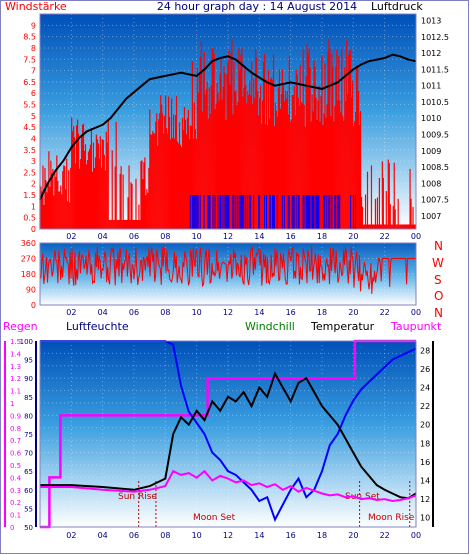 The image size is (470, 555). Describe the element at coordinates (435, 167) in the screenshot. I see `pressure-y-tick: 1008.5` at that location.